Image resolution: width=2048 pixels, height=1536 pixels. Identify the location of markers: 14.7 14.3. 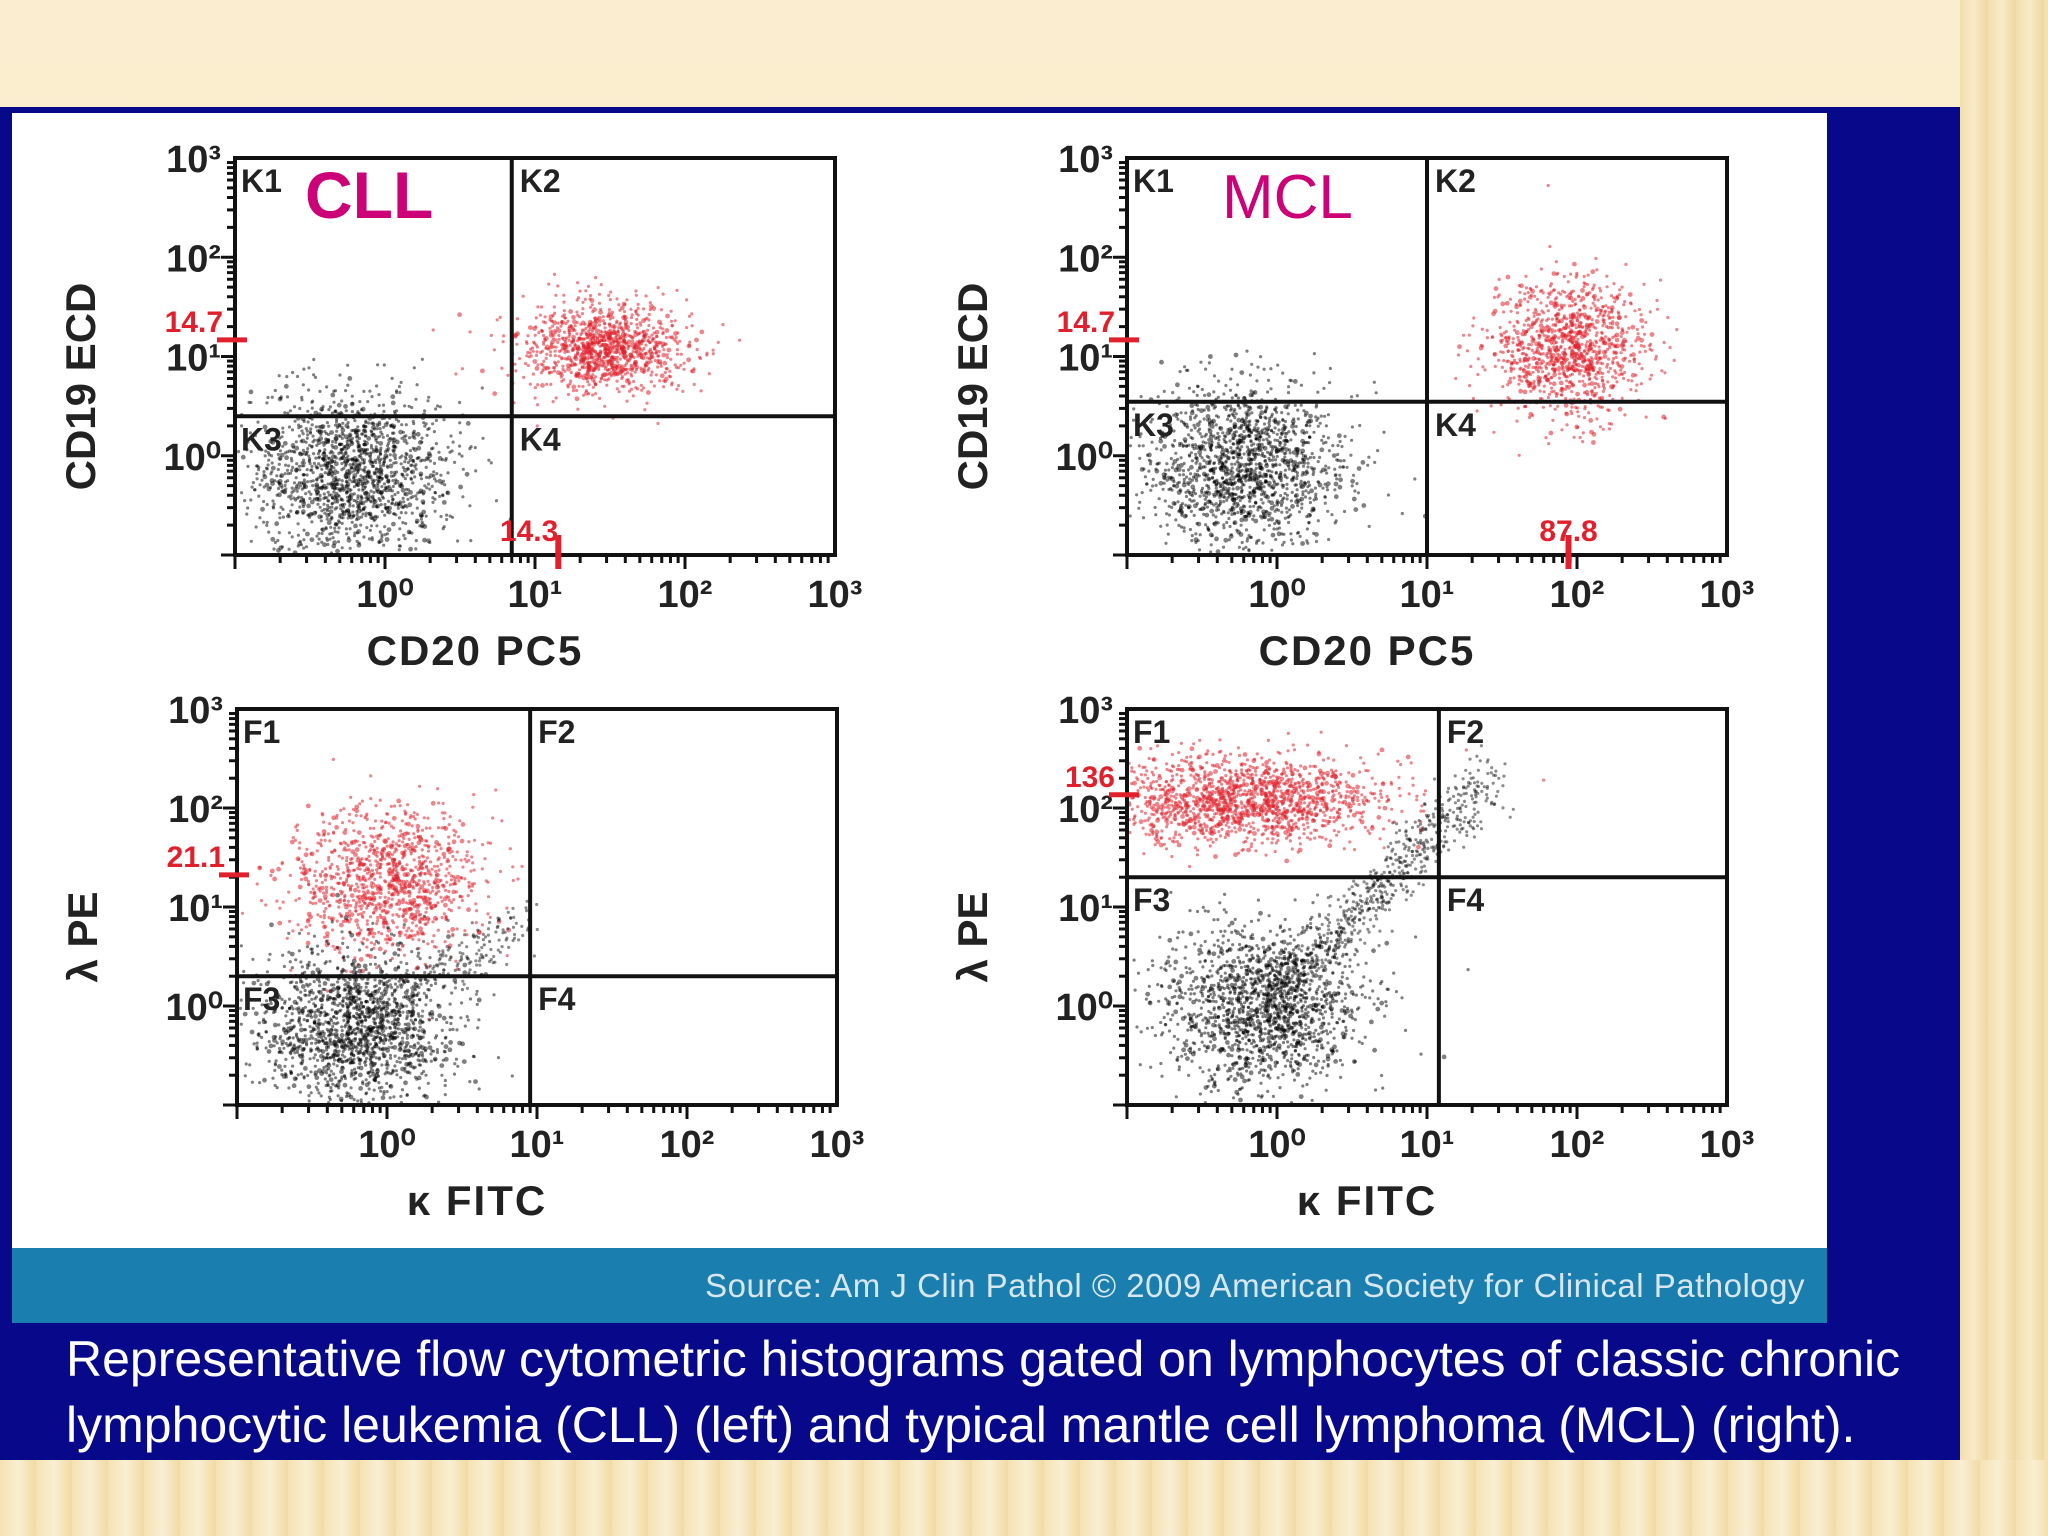
(362, 437).